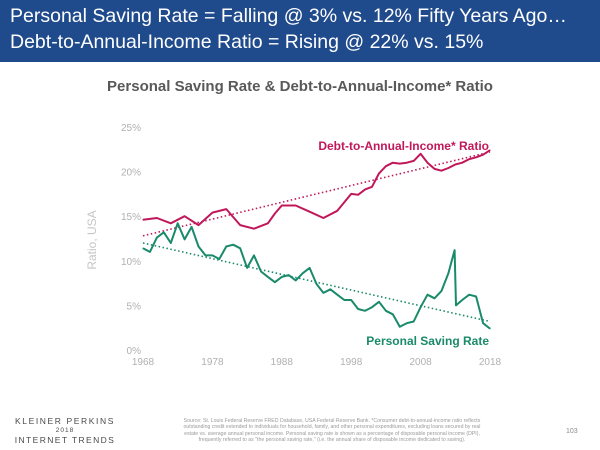 The height and width of the screenshot is (450, 600). Describe the element at coordinates (316, 189) in the screenshot. I see `debt-ratio-line` at that location.